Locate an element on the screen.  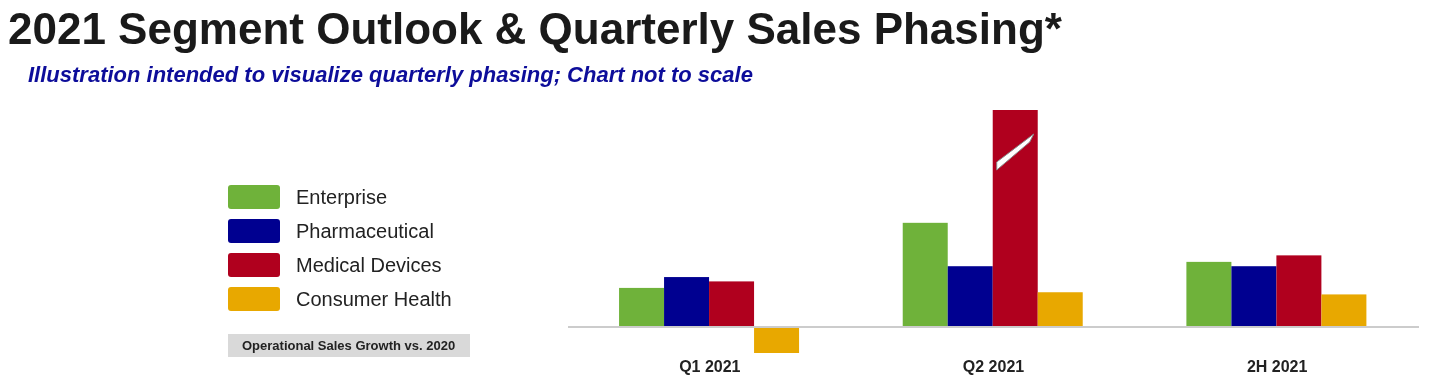
legend-title: Operational Sales Growth vs. 2020 is located at coordinates (349, 345).